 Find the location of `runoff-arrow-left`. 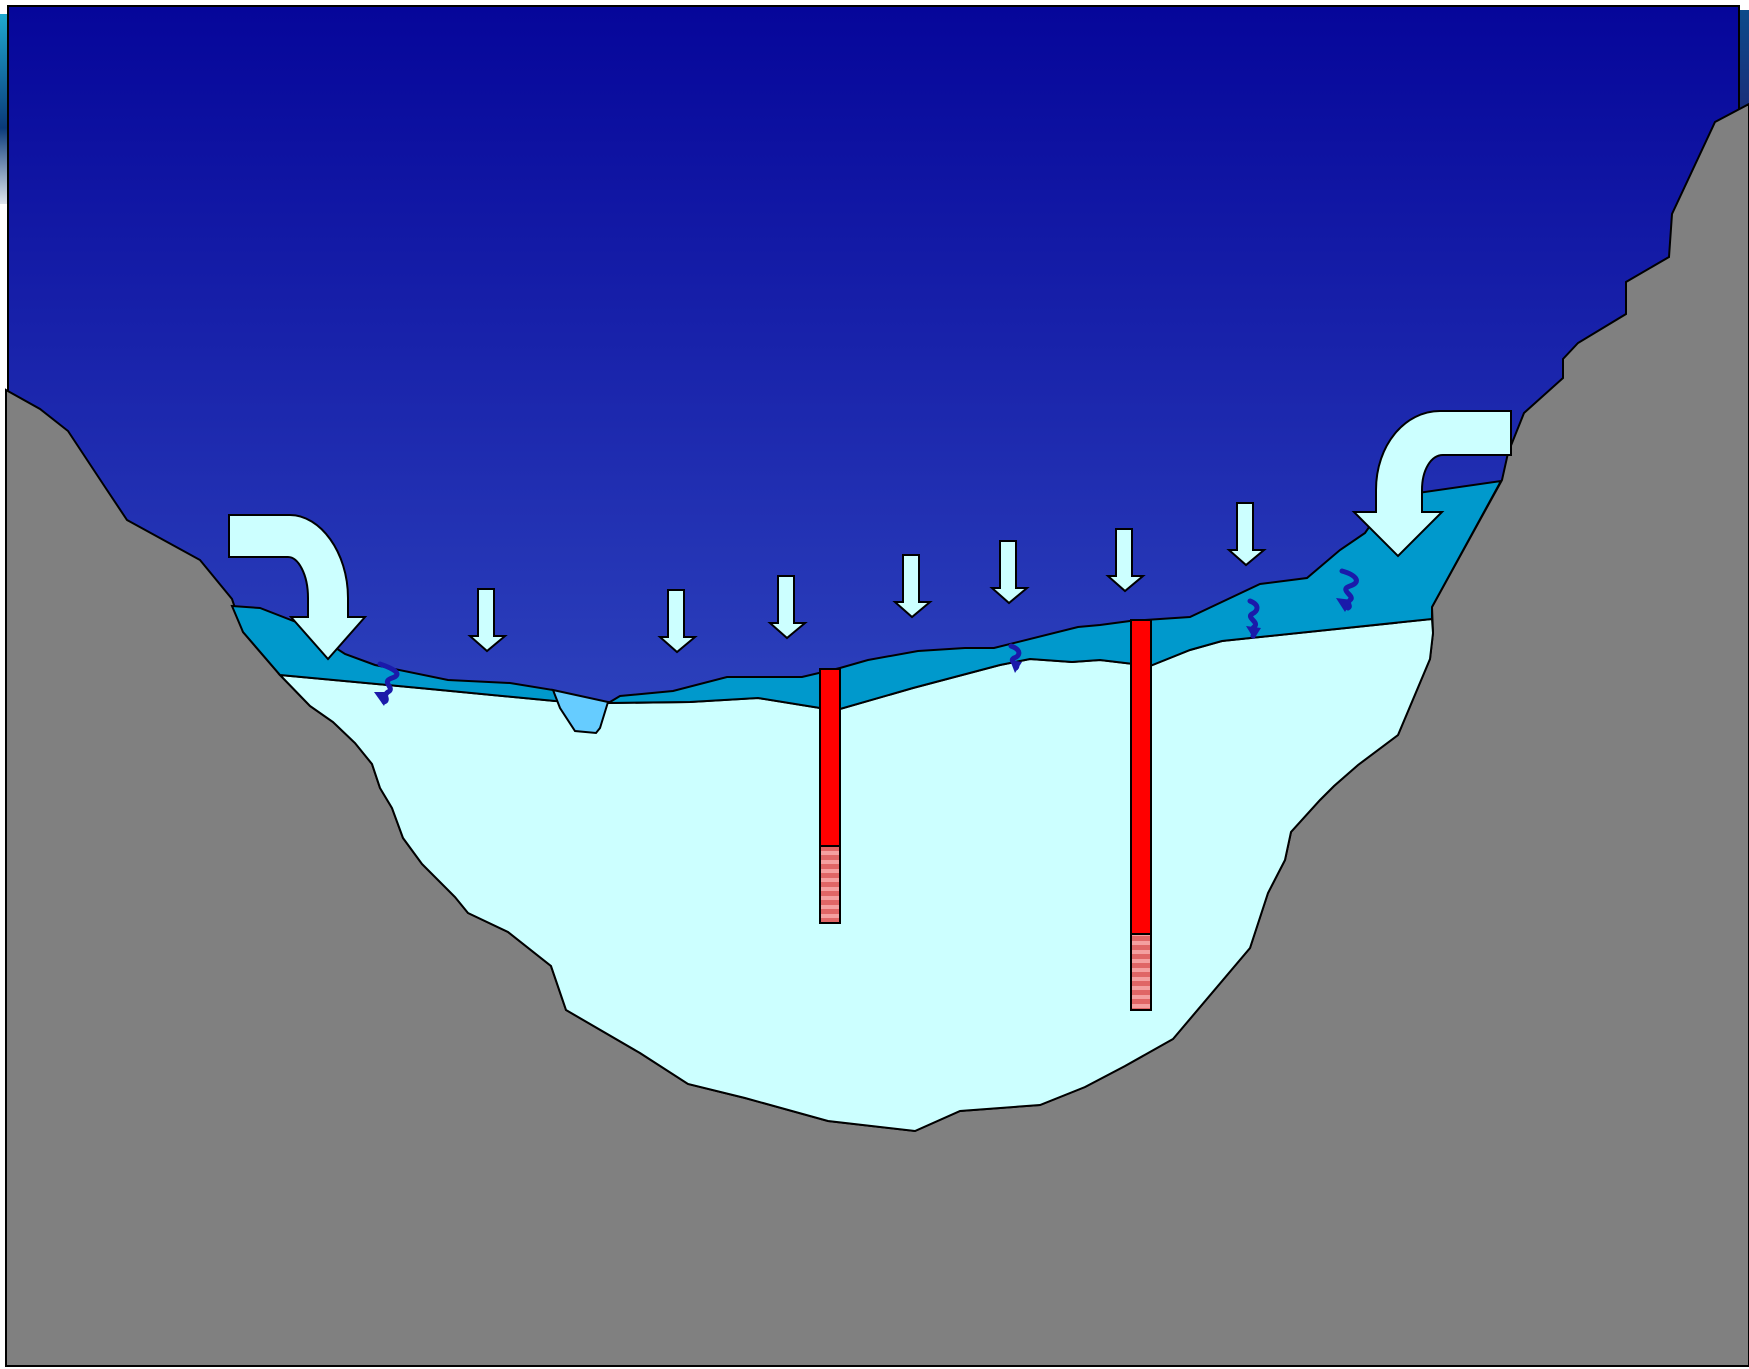

runoff-arrow-left is located at coordinates (298, 587).